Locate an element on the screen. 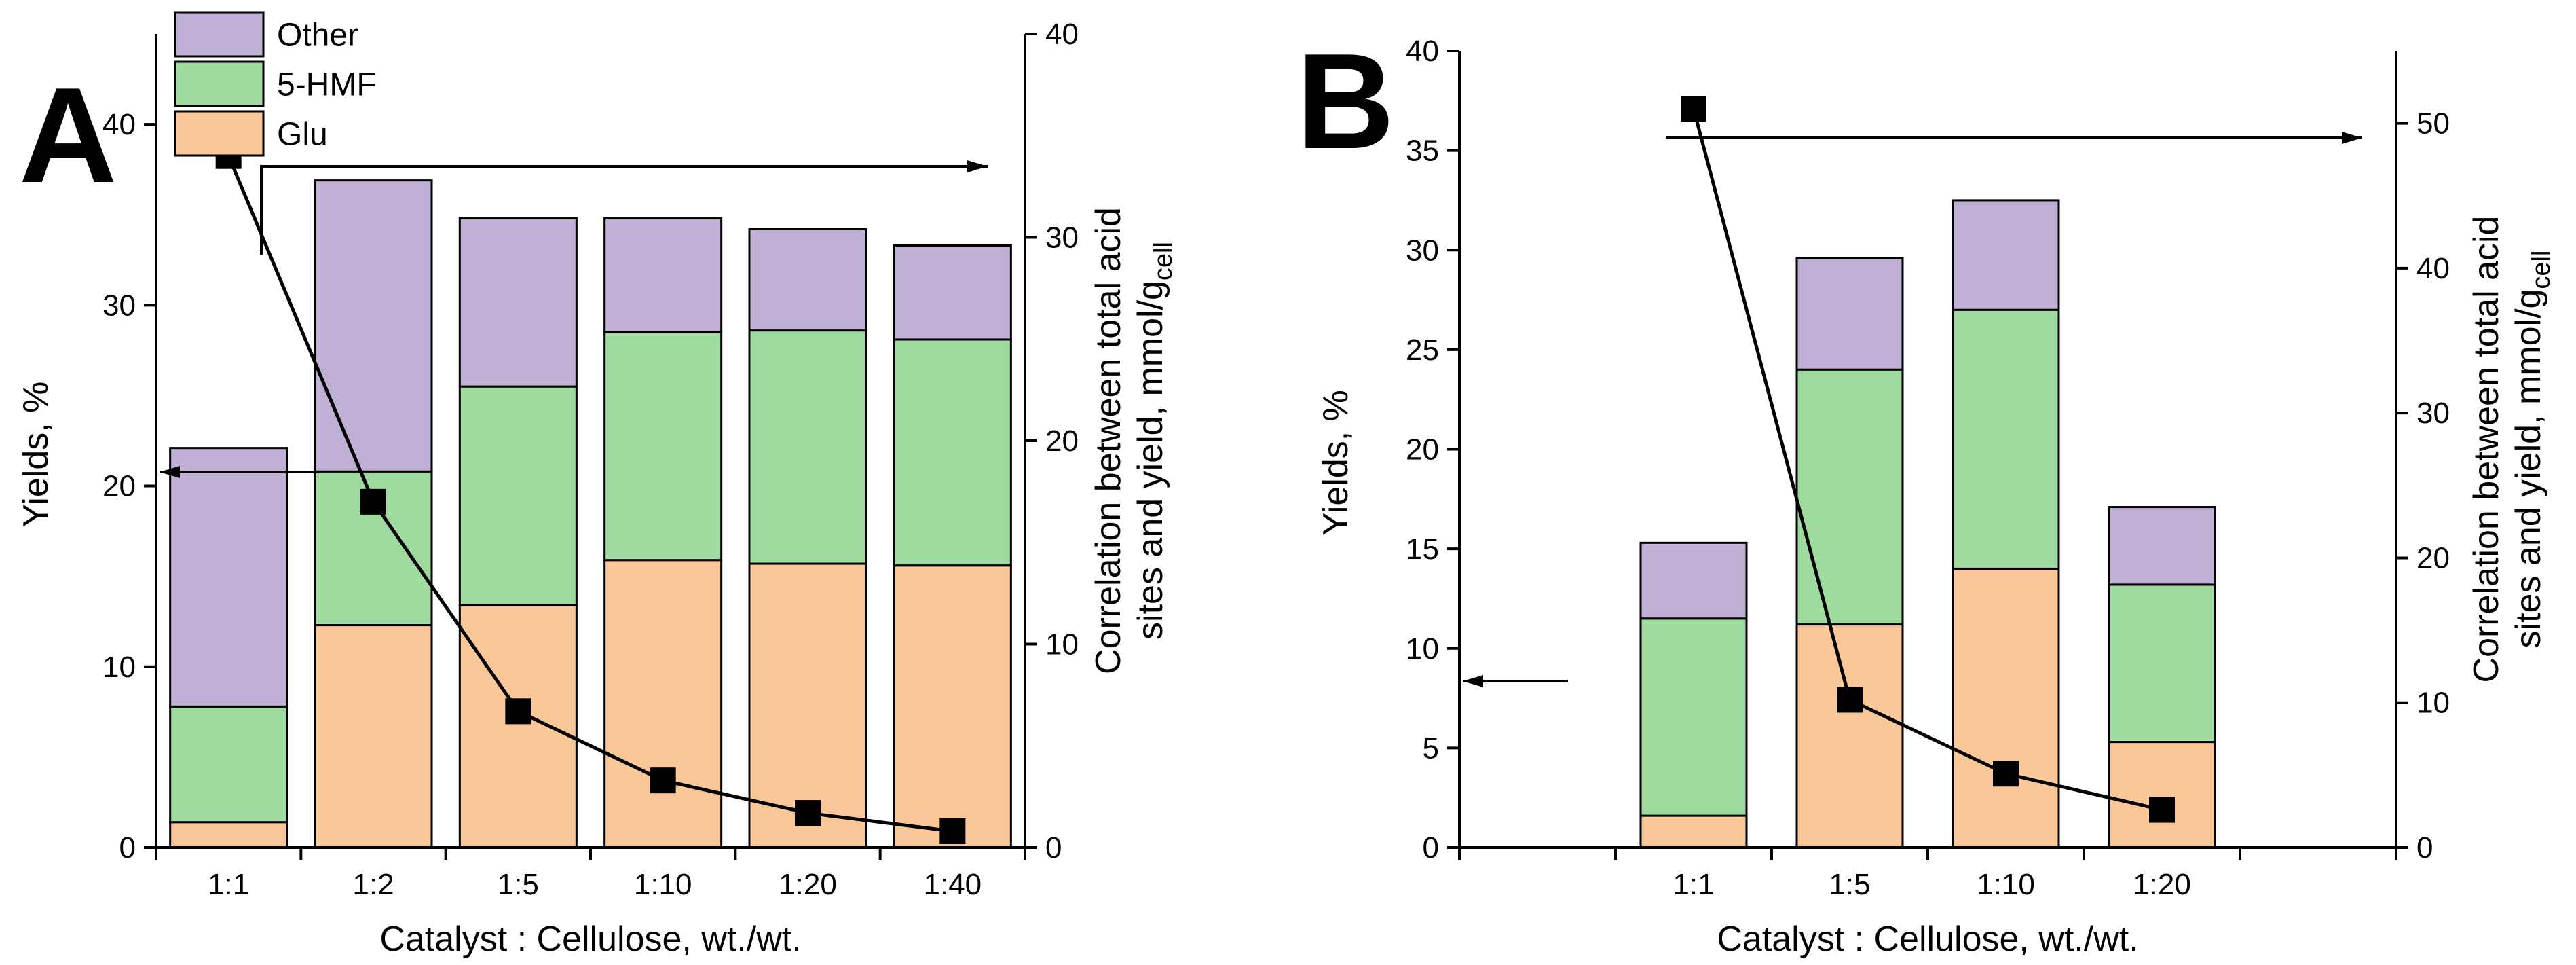 This screenshot has width=2576, height=965. panel-a-x-tick-label-1-40: 1:40 is located at coordinates (953, 884).